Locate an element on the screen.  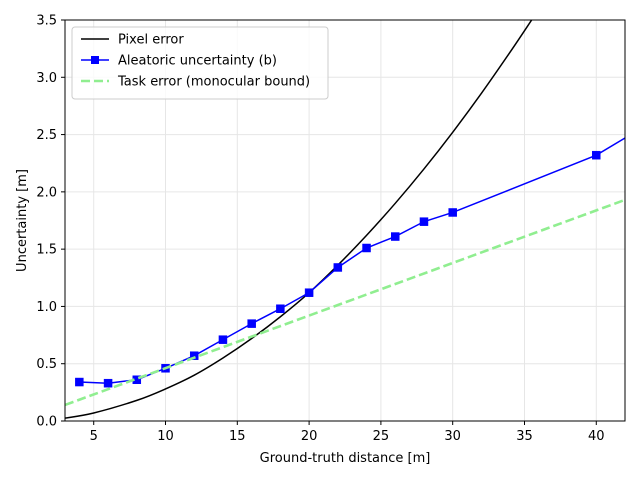
y-tick-label-7: 3.5 is located at coordinates (46, 21).